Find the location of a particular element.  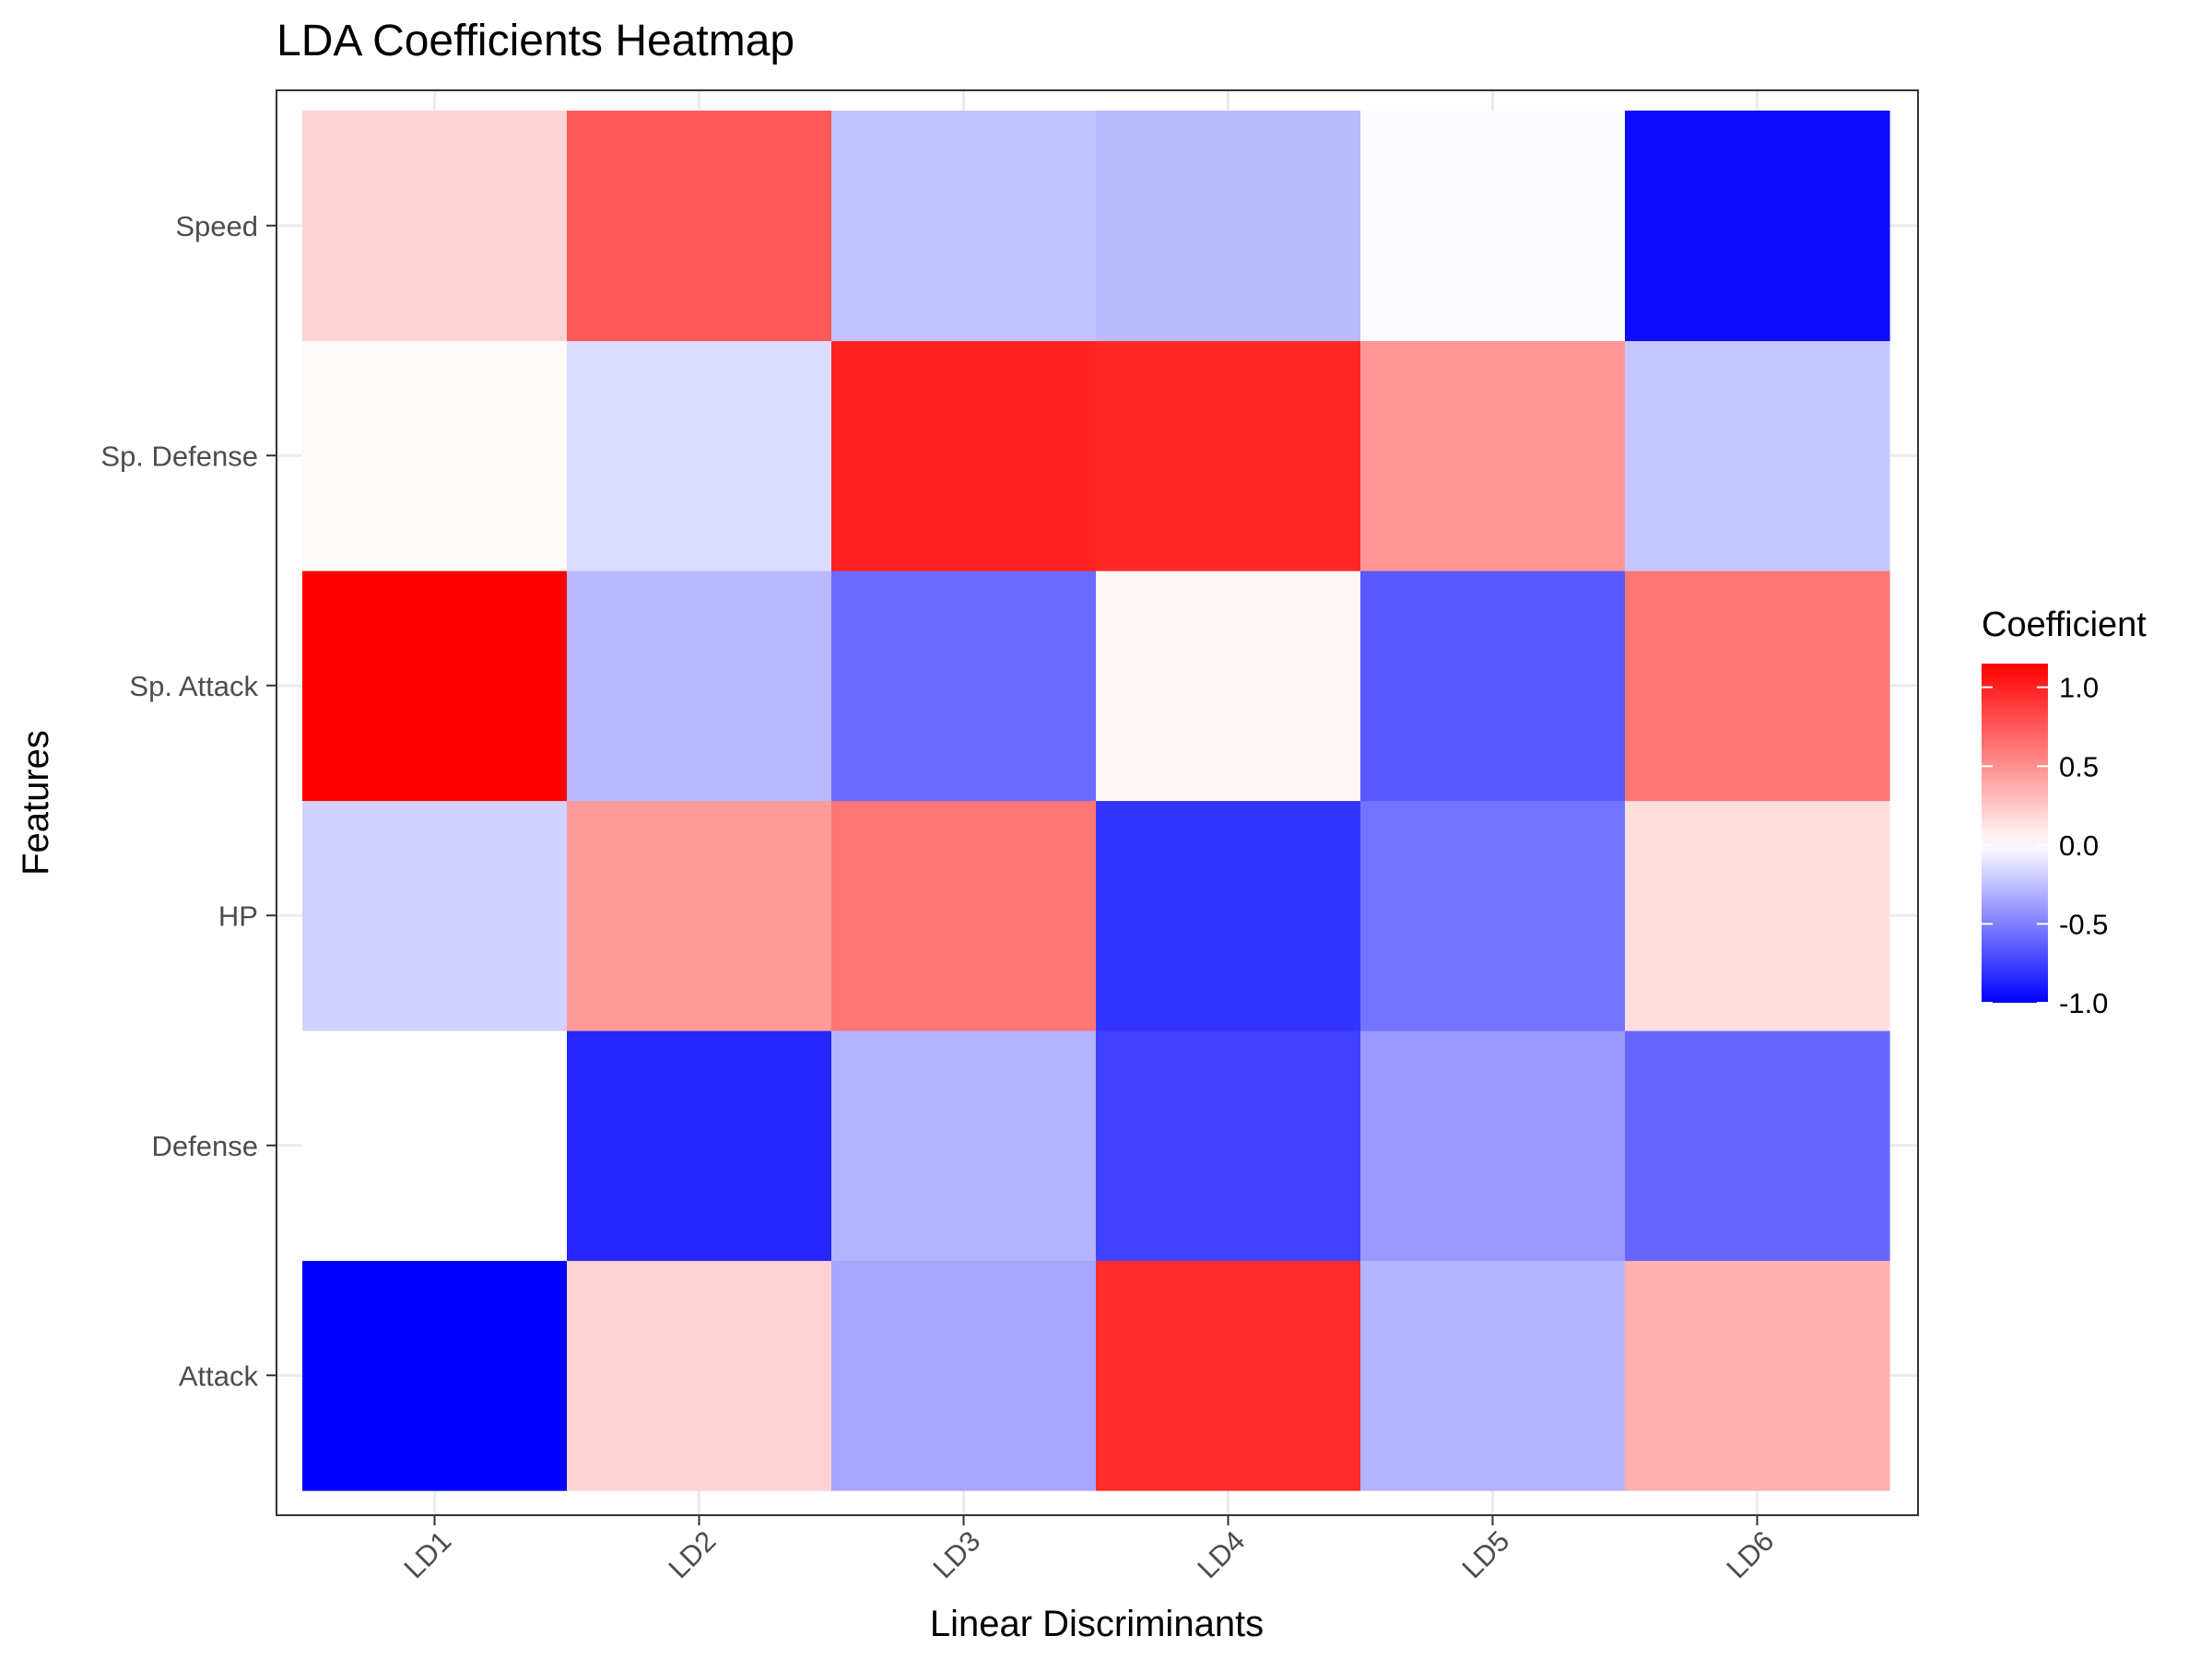

heatmap-cell-defense-ld5 is located at coordinates (1493, 1146).